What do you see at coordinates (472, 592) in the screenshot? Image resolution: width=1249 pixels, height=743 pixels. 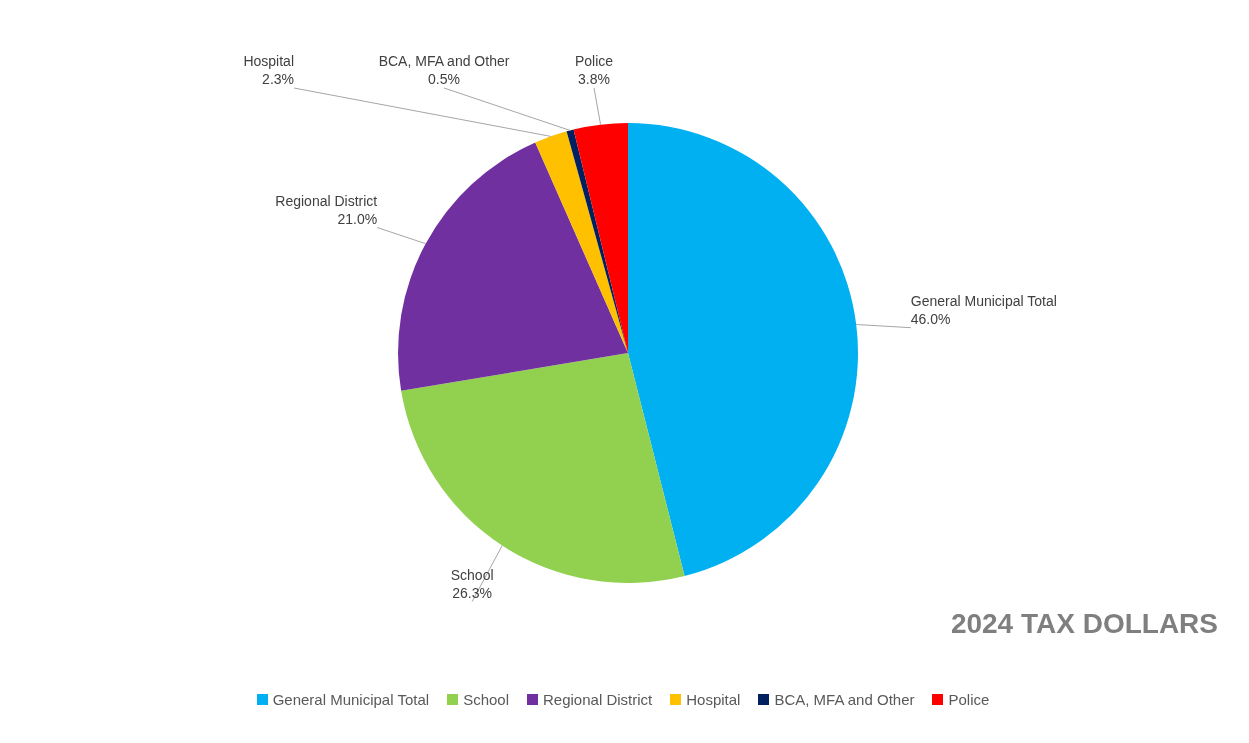 I see `data-label: 26.3%` at bounding box center [472, 592].